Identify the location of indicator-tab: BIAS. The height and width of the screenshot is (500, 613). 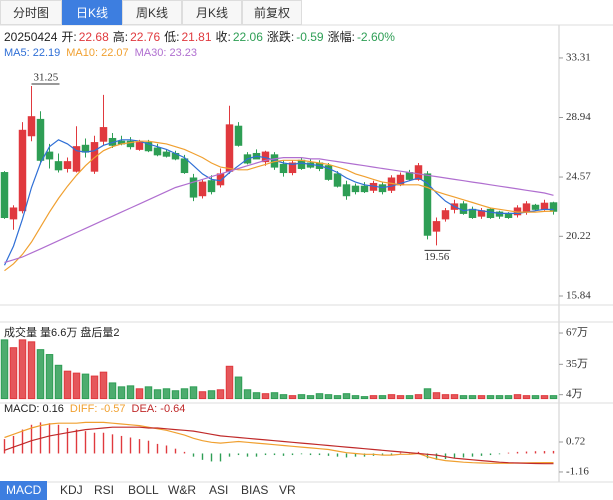
(255, 490).